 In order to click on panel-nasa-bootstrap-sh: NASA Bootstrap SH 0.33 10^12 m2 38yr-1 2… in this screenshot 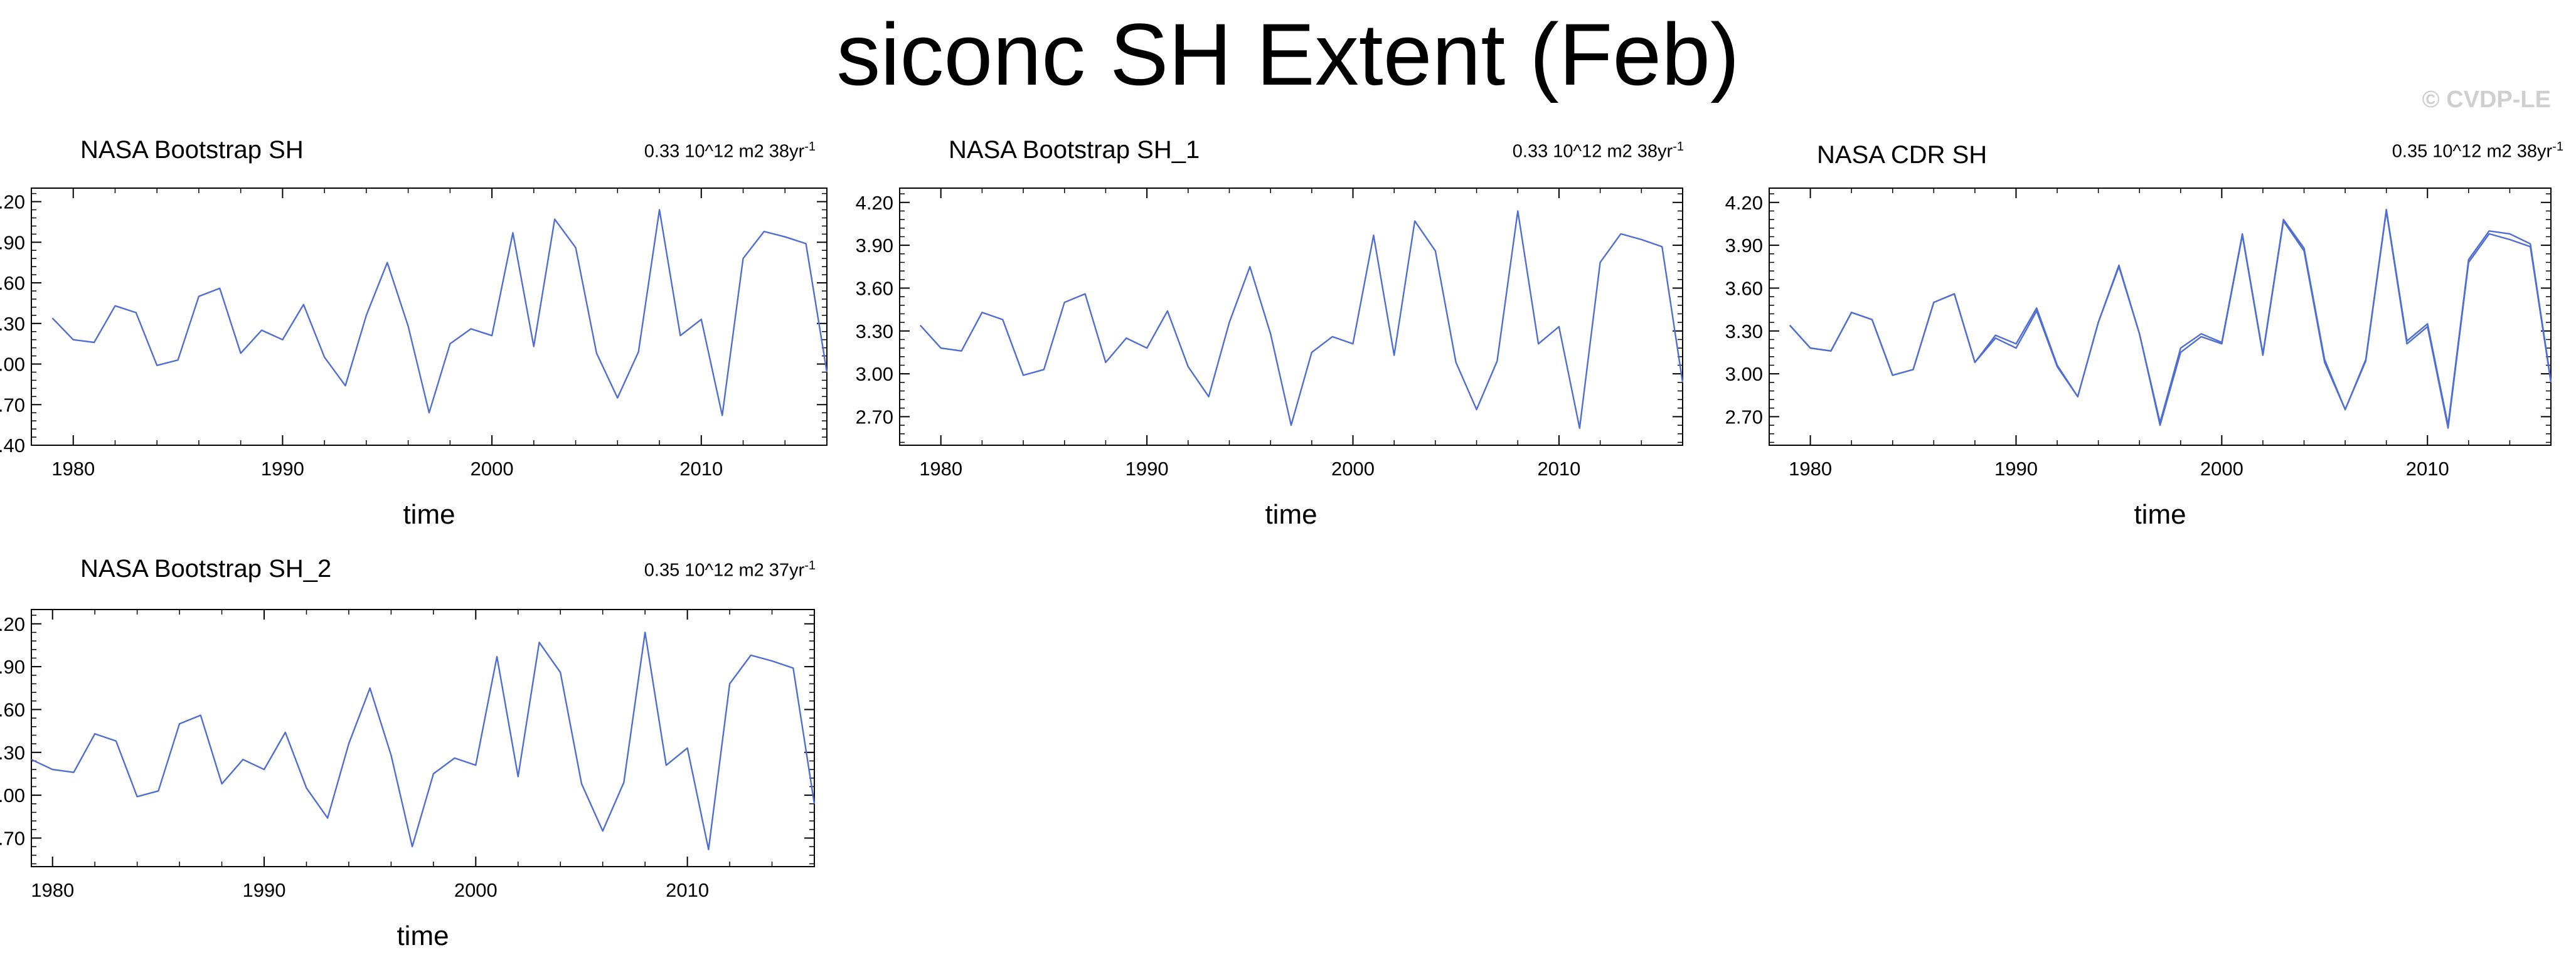, I will do `click(426, 342)`.